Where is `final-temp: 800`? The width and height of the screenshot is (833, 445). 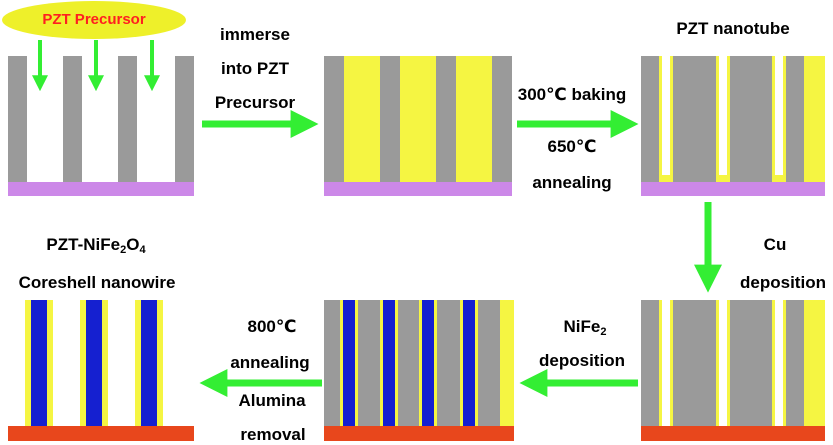
final-temp: 800 is located at coordinates (261, 326).